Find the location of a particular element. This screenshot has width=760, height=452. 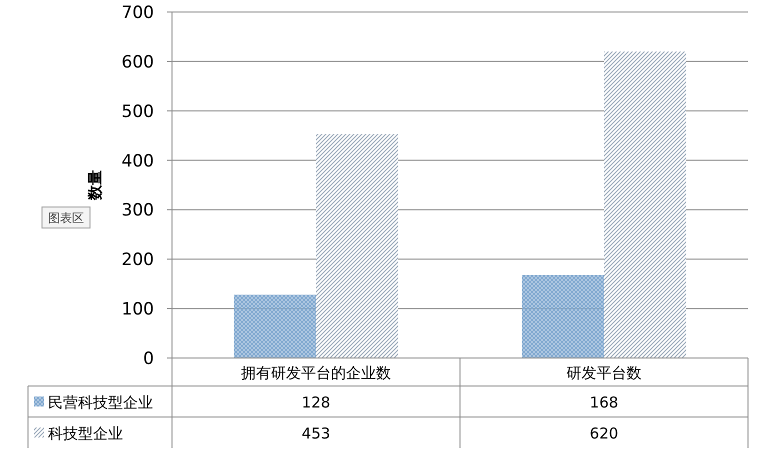

y-tick-label: 400 is located at coordinates (138, 161).